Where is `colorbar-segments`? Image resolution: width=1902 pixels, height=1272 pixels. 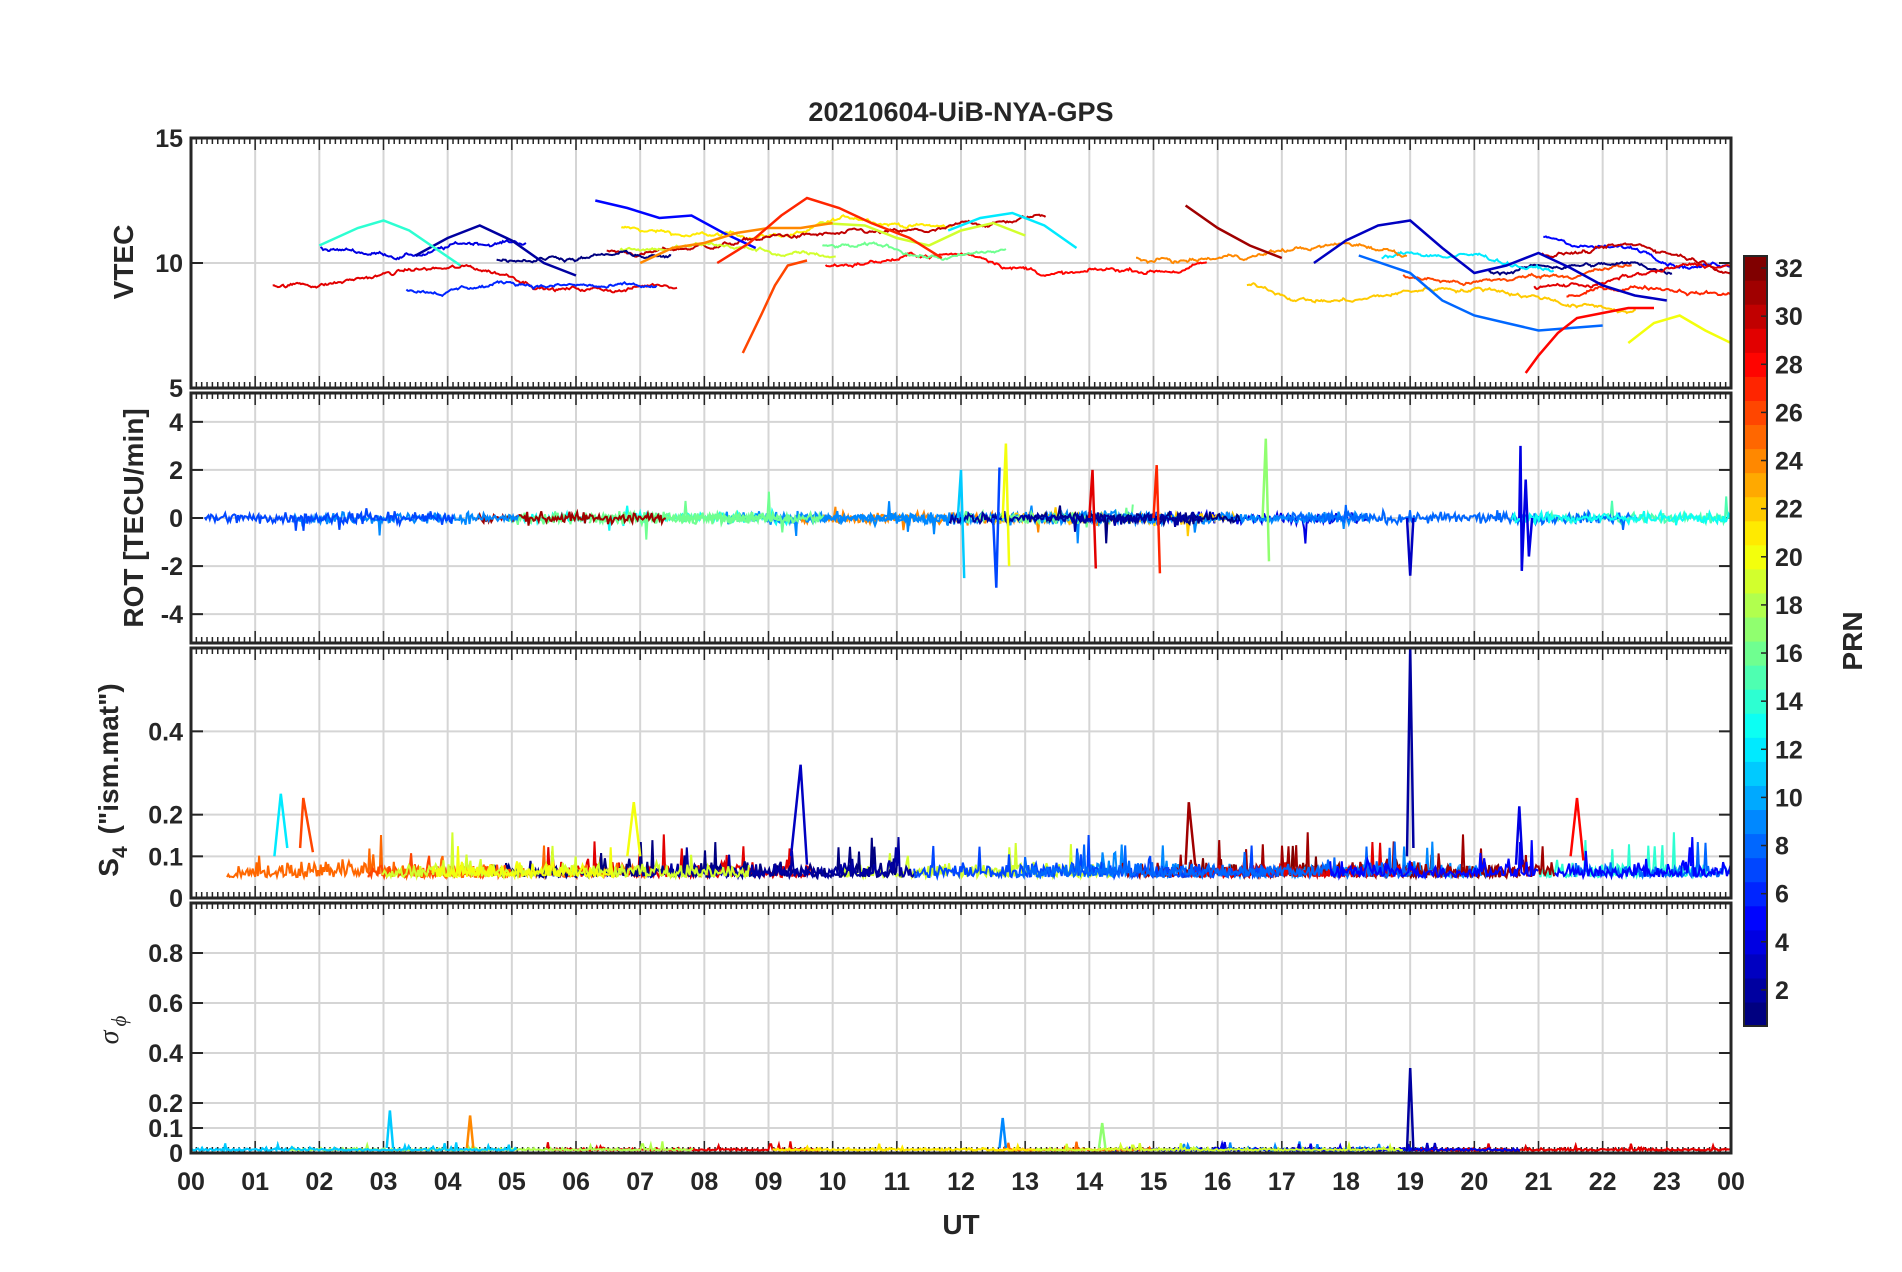 colorbar-segments is located at coordinates (1755, 641).